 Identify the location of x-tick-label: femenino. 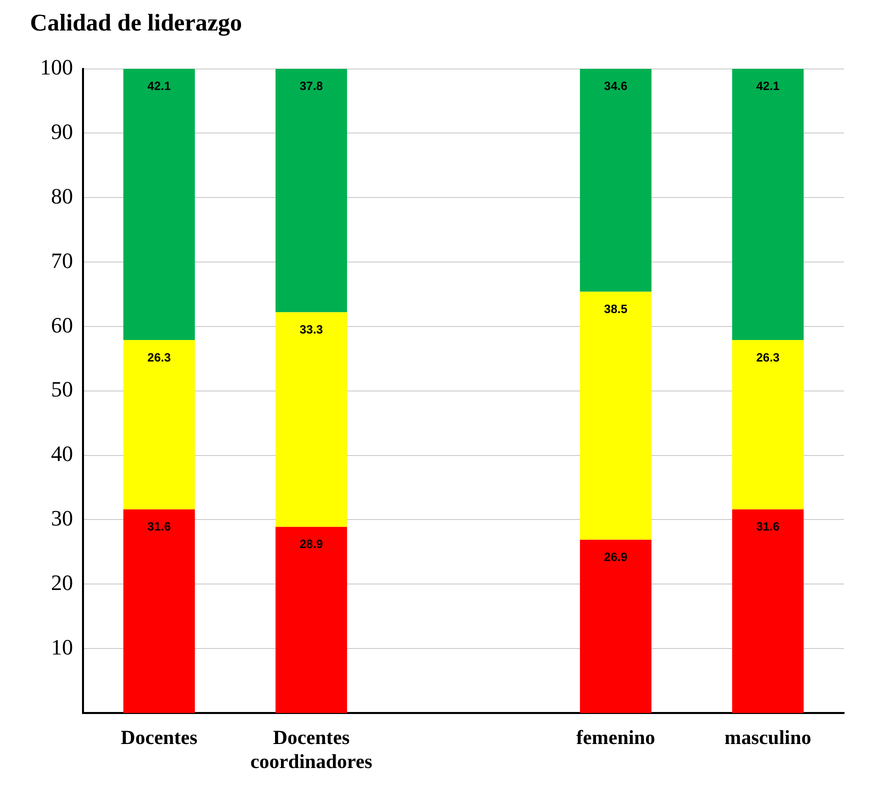
(616, 738).